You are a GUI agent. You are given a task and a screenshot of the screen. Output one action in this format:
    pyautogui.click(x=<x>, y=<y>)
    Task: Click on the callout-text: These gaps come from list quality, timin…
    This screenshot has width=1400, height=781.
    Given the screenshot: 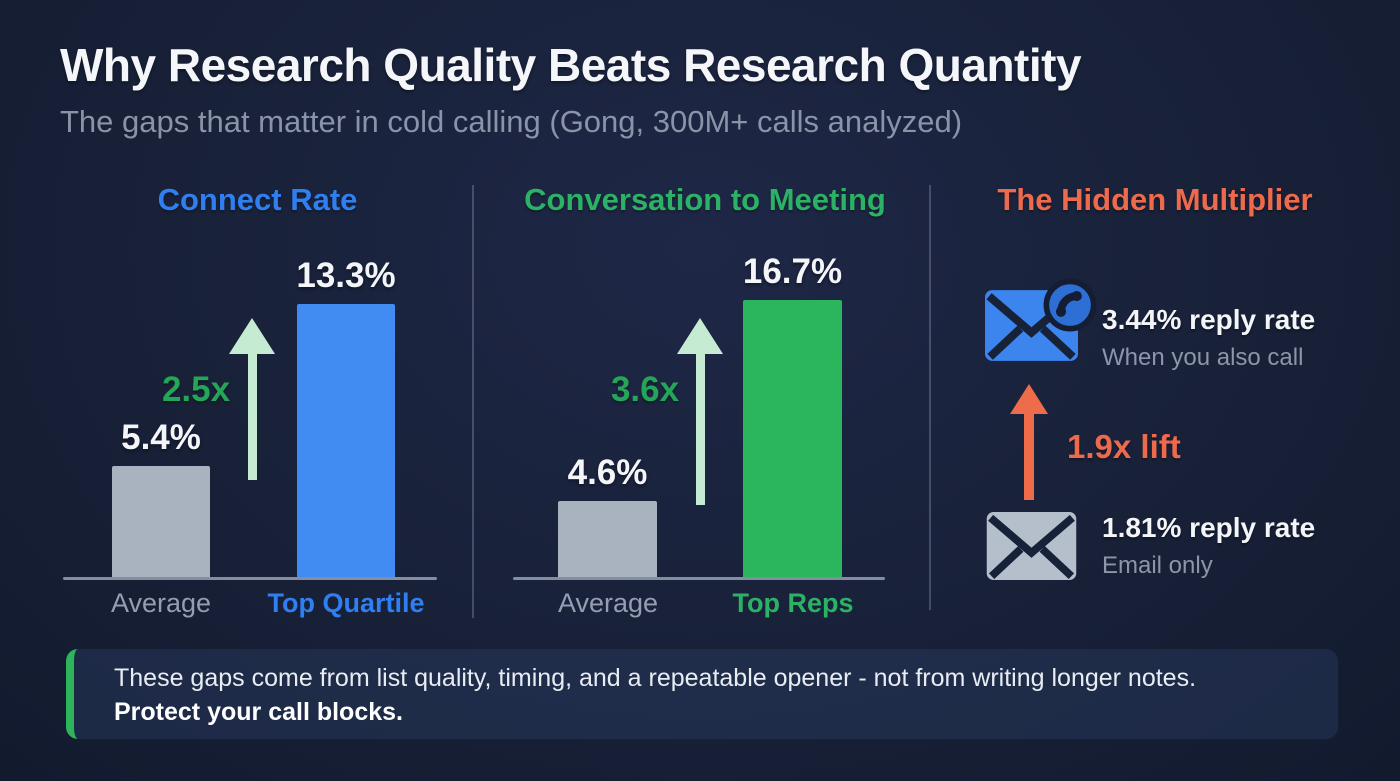 What is the action you would take?
    pyautogui.click(x=655, y=678)
    